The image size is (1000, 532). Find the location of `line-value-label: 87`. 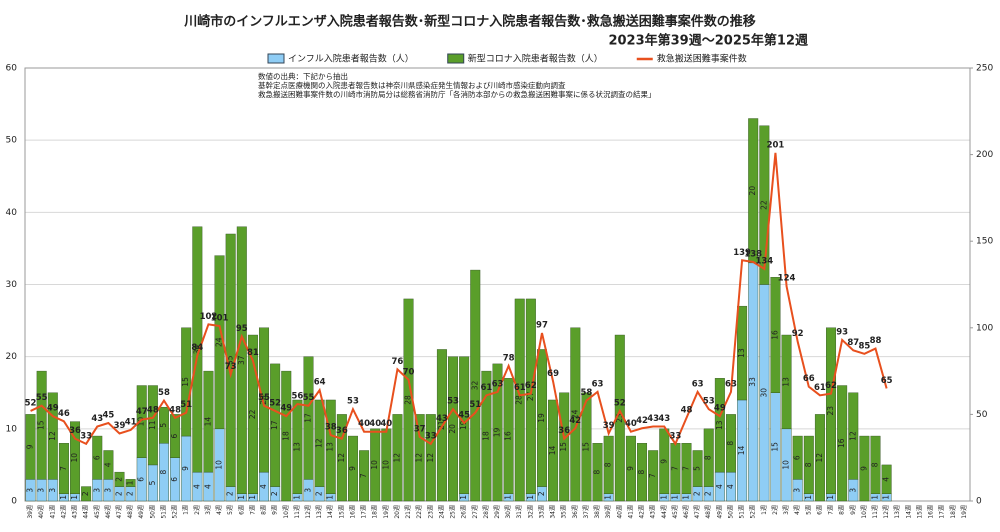

line-value-label: 87 is located at coordinates (853, 343).